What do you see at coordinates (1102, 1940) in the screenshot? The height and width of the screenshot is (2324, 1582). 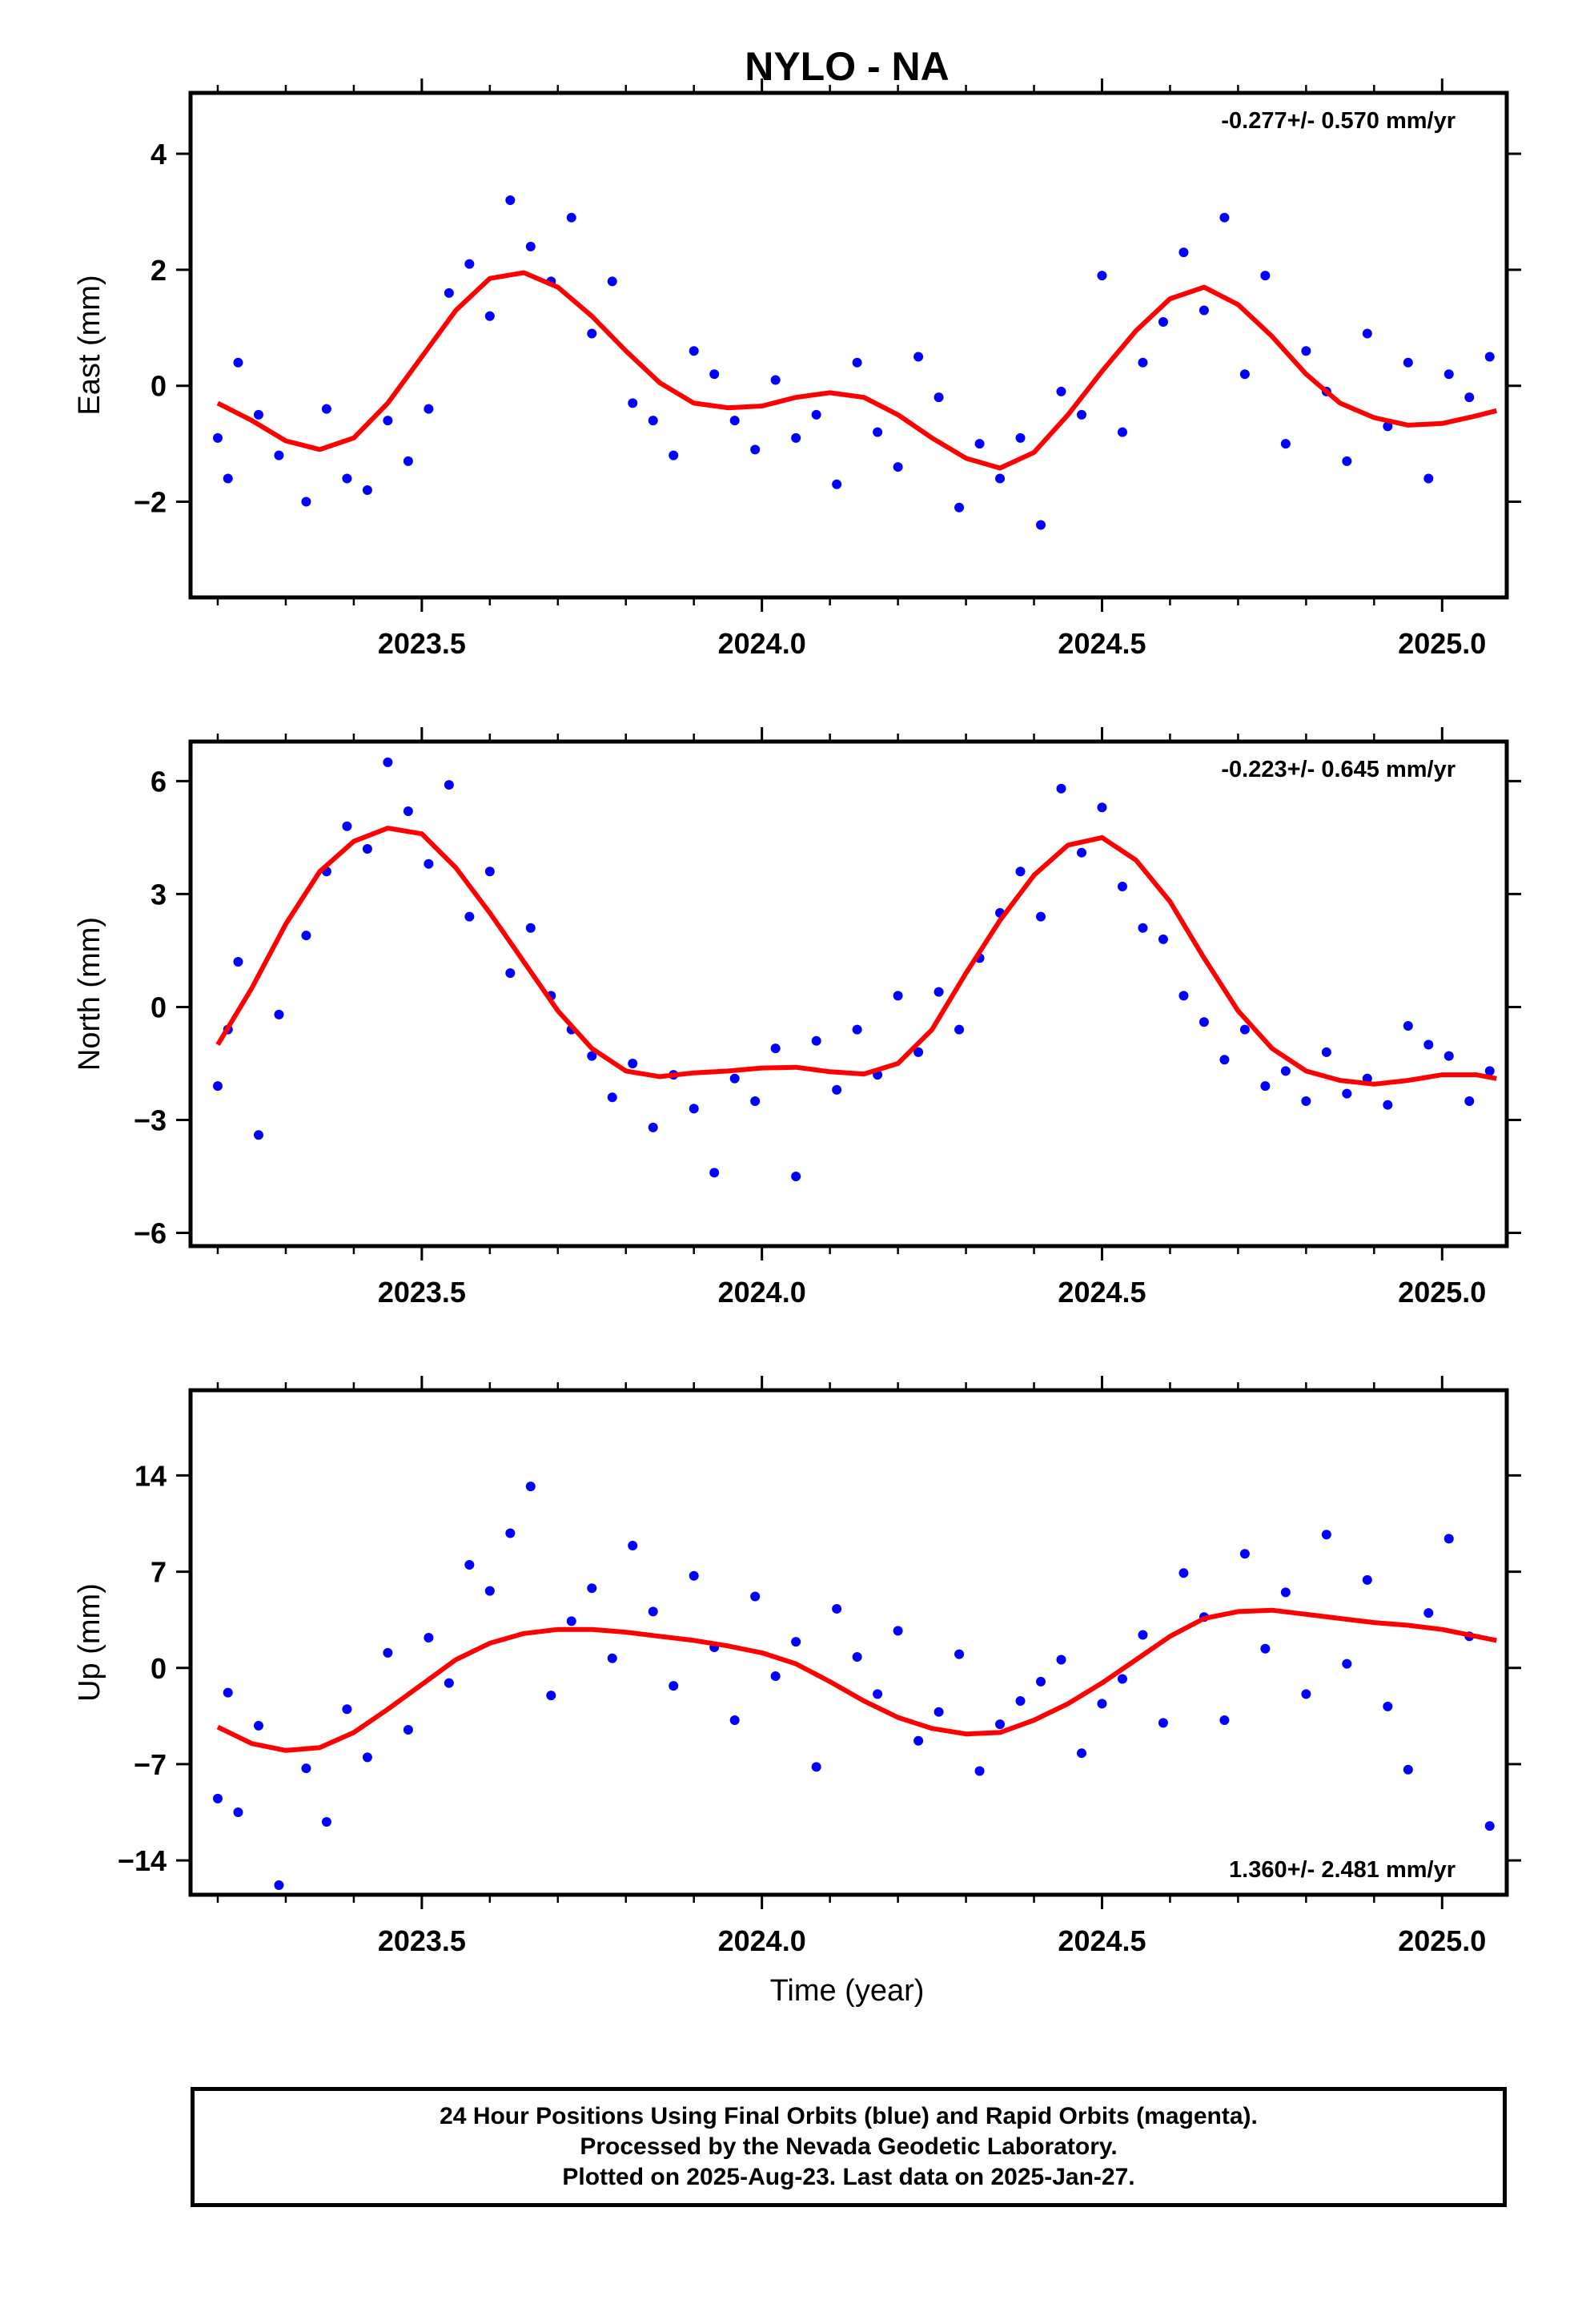 I see `up-x-tick-label: 2024.5` at bounding box center [1102, 1940].